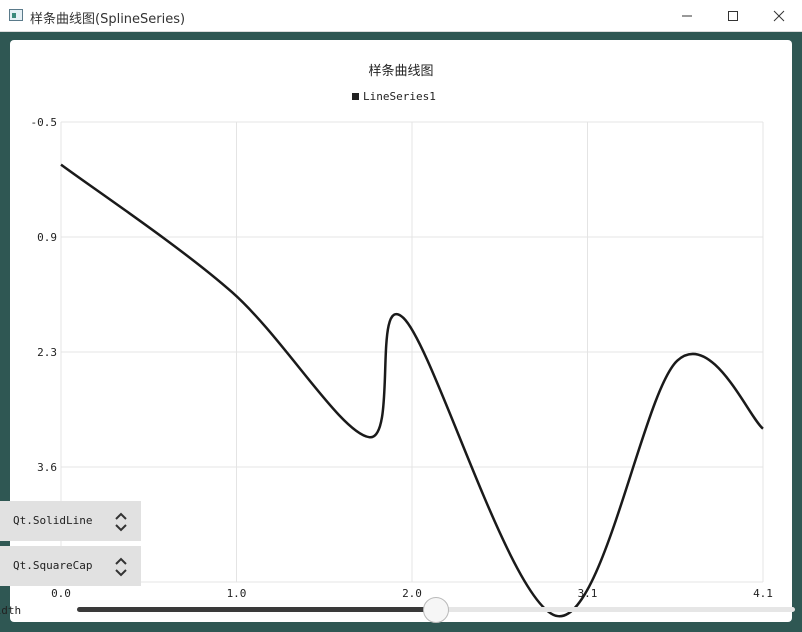  What do you see at coordinates (47, 467) in the screenshot?
I see `y-tick-label: 3.6` at bounding box center [47, 467].